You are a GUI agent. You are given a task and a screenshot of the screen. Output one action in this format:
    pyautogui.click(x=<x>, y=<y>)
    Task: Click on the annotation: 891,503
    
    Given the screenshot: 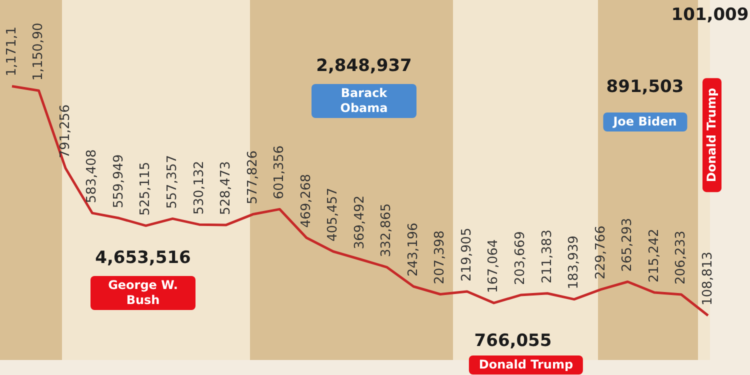 What is the action you would take?
    pyautogui.click(x=645, y=87)
    